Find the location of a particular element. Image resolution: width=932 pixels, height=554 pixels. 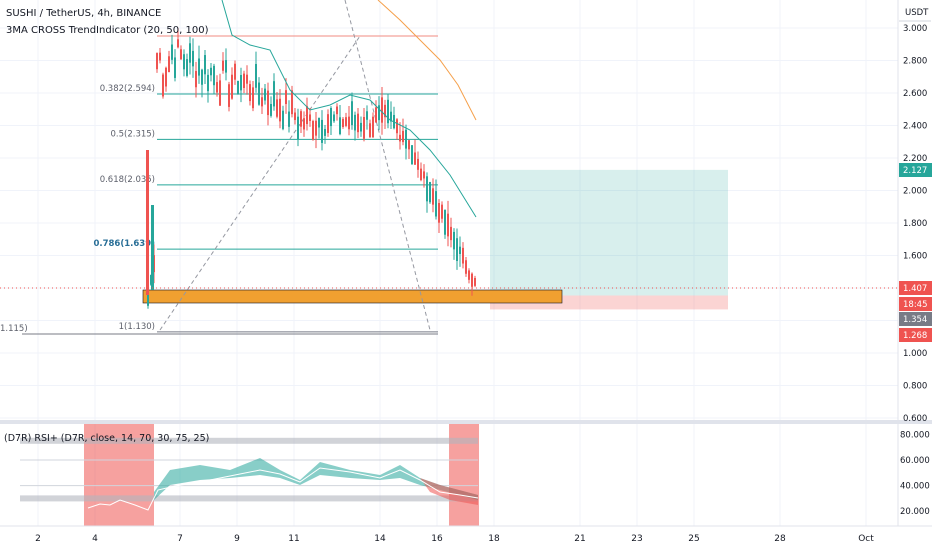

rsi-band-upper is located at coordinates (249, 440).